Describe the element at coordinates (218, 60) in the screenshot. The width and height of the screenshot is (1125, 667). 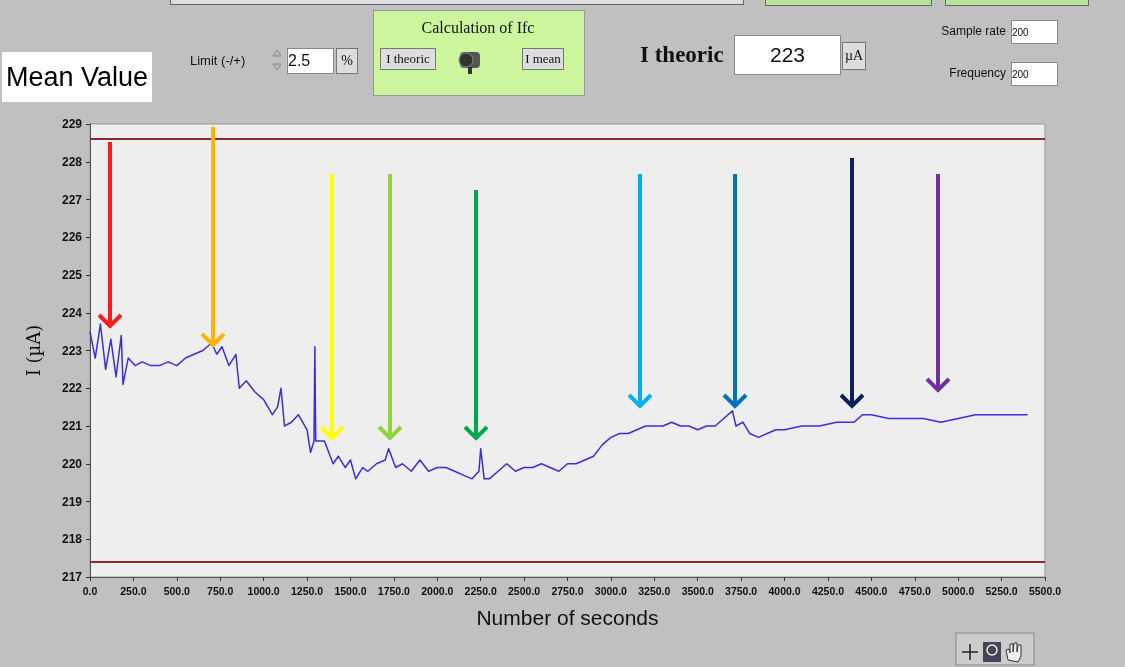
I see `text: Limit (-/+)` at that location.